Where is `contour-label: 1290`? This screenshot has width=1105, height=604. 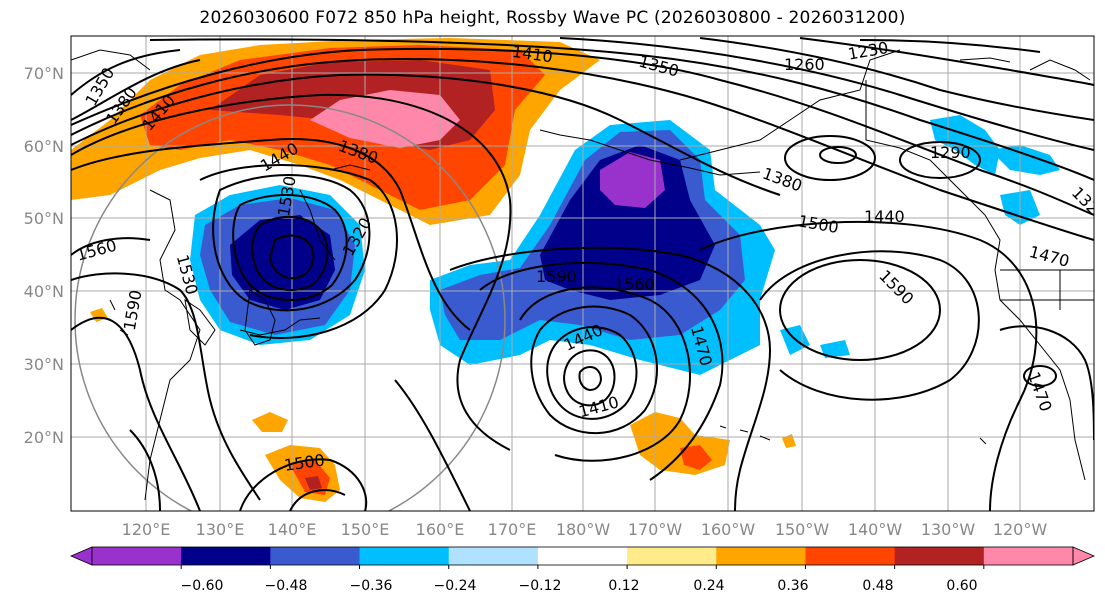 contour-label: 1290 is located at coordinates (950, 152).